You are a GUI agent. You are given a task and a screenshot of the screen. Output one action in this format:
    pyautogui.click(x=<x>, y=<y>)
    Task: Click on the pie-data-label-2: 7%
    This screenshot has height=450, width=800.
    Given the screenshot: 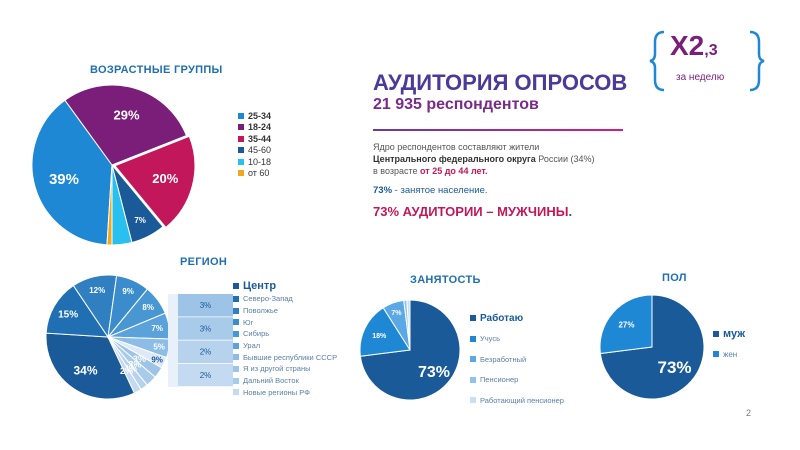 What is the action you would take?
    pyautogui.click(x=396, y=313)
    